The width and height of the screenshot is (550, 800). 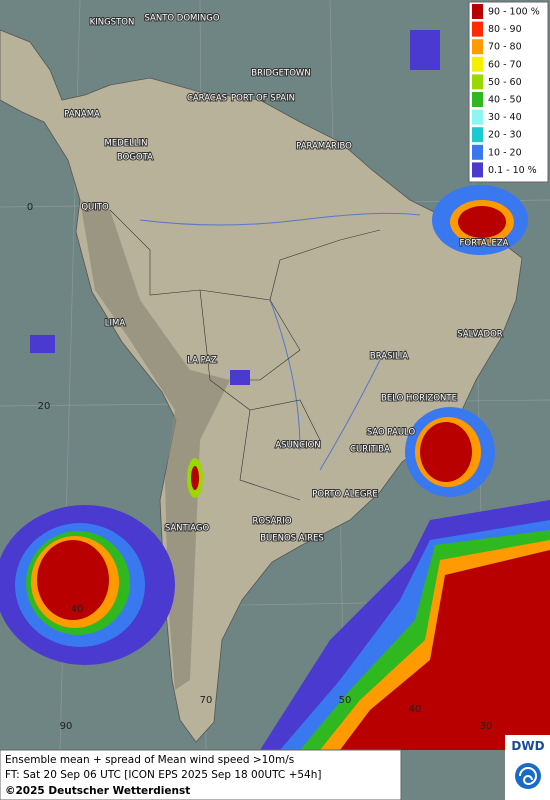 What do you see at coordinates (505, 47) in the screenshot?
I see `legend-label: 70 - 80` at bounding box center [505, 47].